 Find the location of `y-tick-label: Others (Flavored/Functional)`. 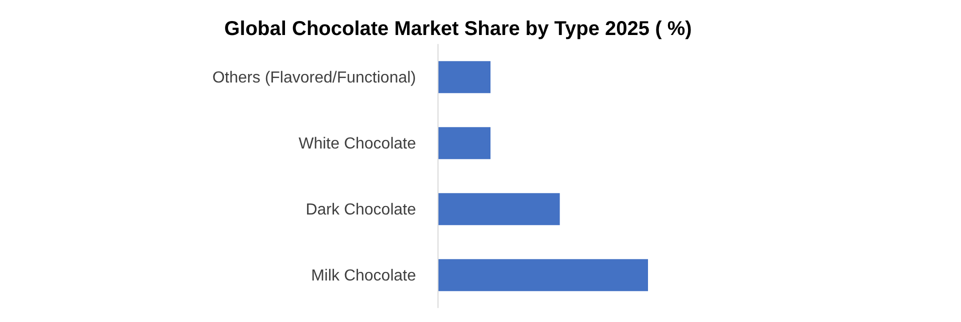

y-tick-label: Others (Flavored/Functional) is located at coordinates (314, 78).